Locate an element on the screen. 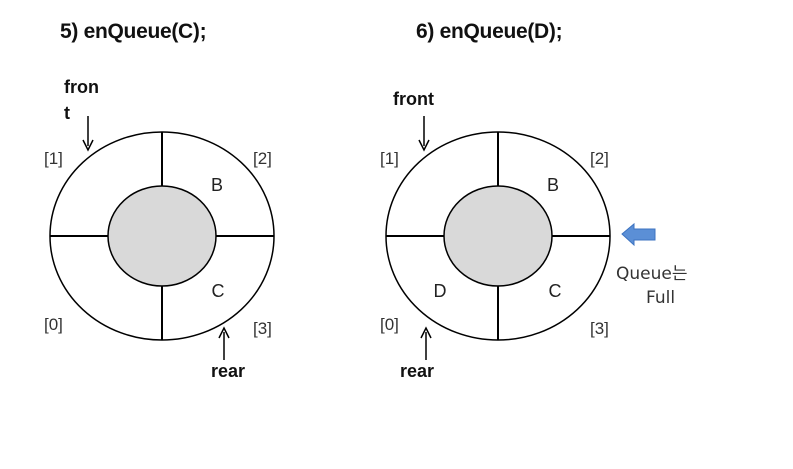  panel1-rear-arrow is located at coordinates (224, 343).